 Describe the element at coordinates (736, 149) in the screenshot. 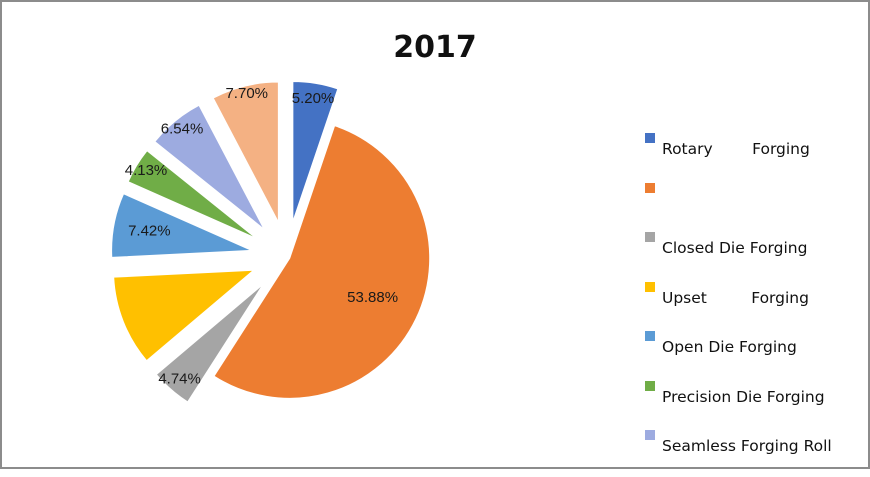

I see `legend-label: Rotary Forging` at that location.